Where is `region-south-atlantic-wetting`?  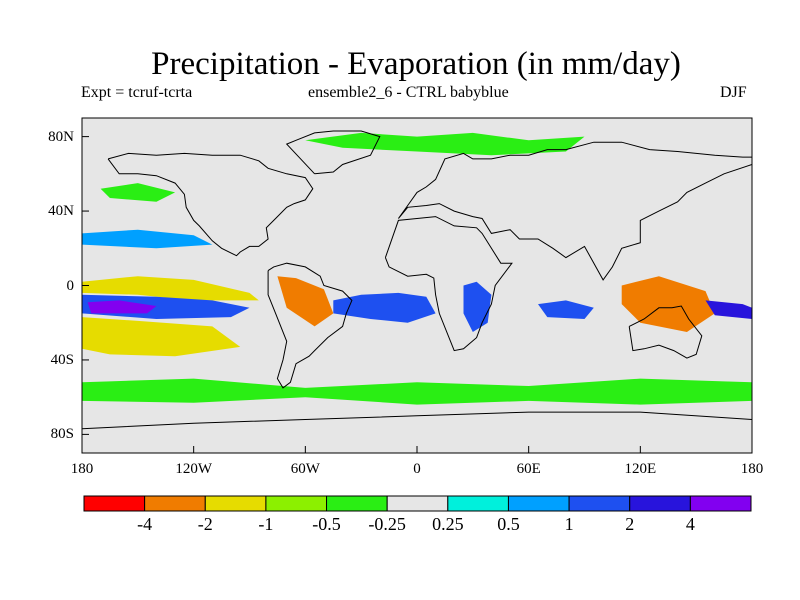 region-south-atlantic-wetting is located at coordinates (384, 307).